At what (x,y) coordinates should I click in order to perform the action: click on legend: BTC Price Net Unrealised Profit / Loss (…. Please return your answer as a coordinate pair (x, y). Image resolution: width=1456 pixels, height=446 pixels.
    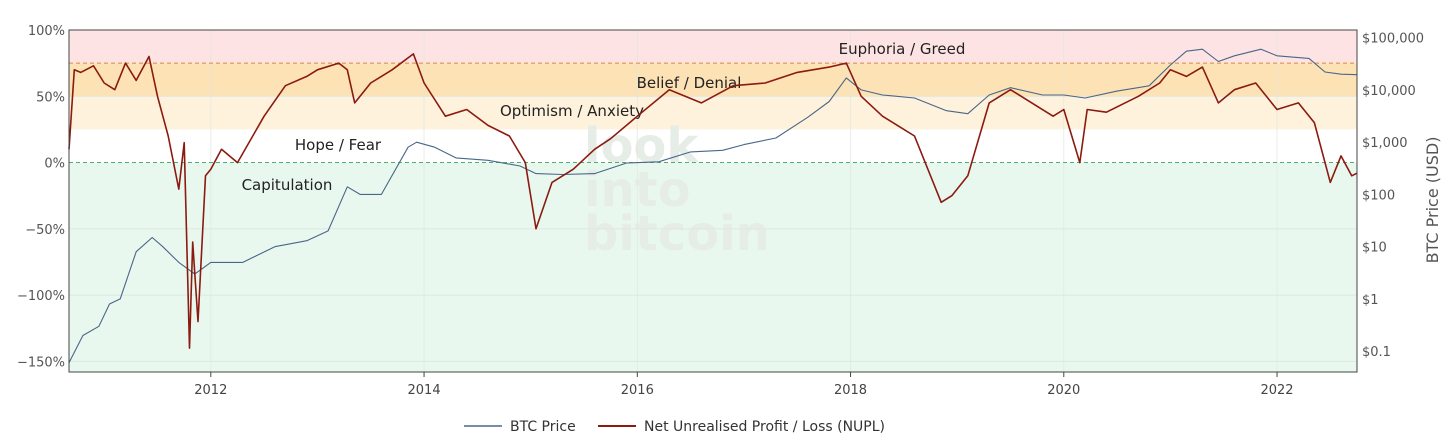
    Looking at the image, I should click on (674, 427).